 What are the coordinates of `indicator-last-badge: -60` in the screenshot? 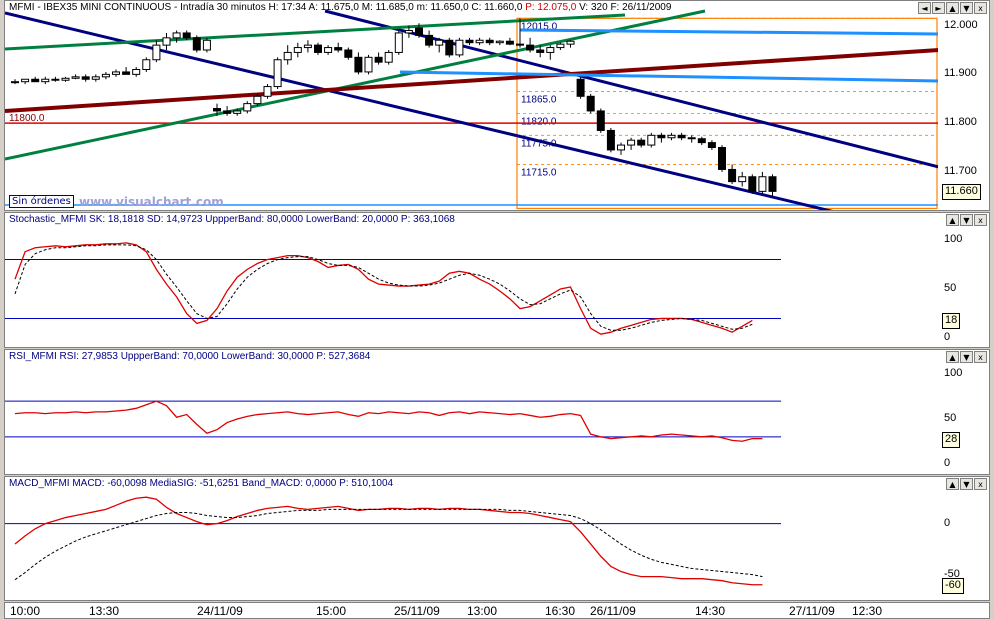 It's located at (953, 585).